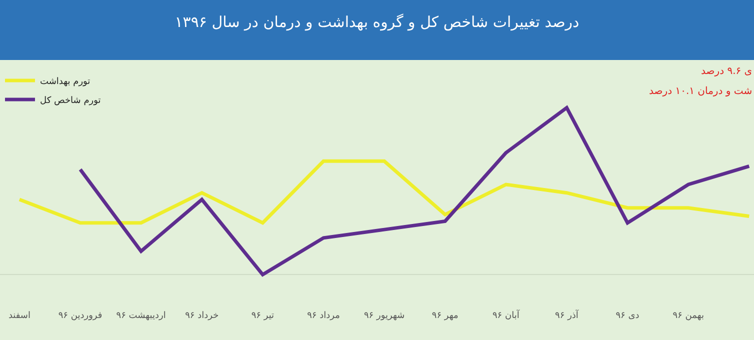  Describe the element at coordinates (263, 316) in the screenshot. I see `x-tick-label: تیر ۹۶` at that location.